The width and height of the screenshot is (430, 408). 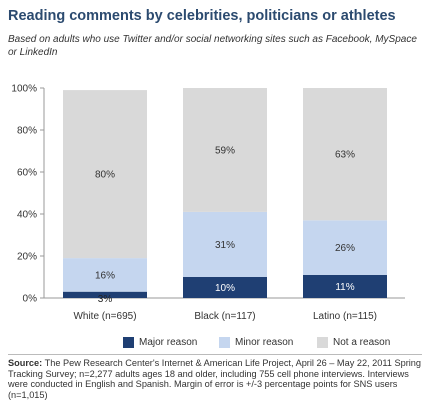 I want to click on data-label: 11%, so click(x=344, y=287).